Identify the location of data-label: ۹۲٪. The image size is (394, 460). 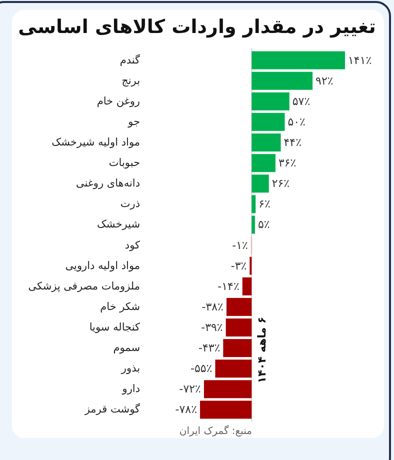
(325, 81).